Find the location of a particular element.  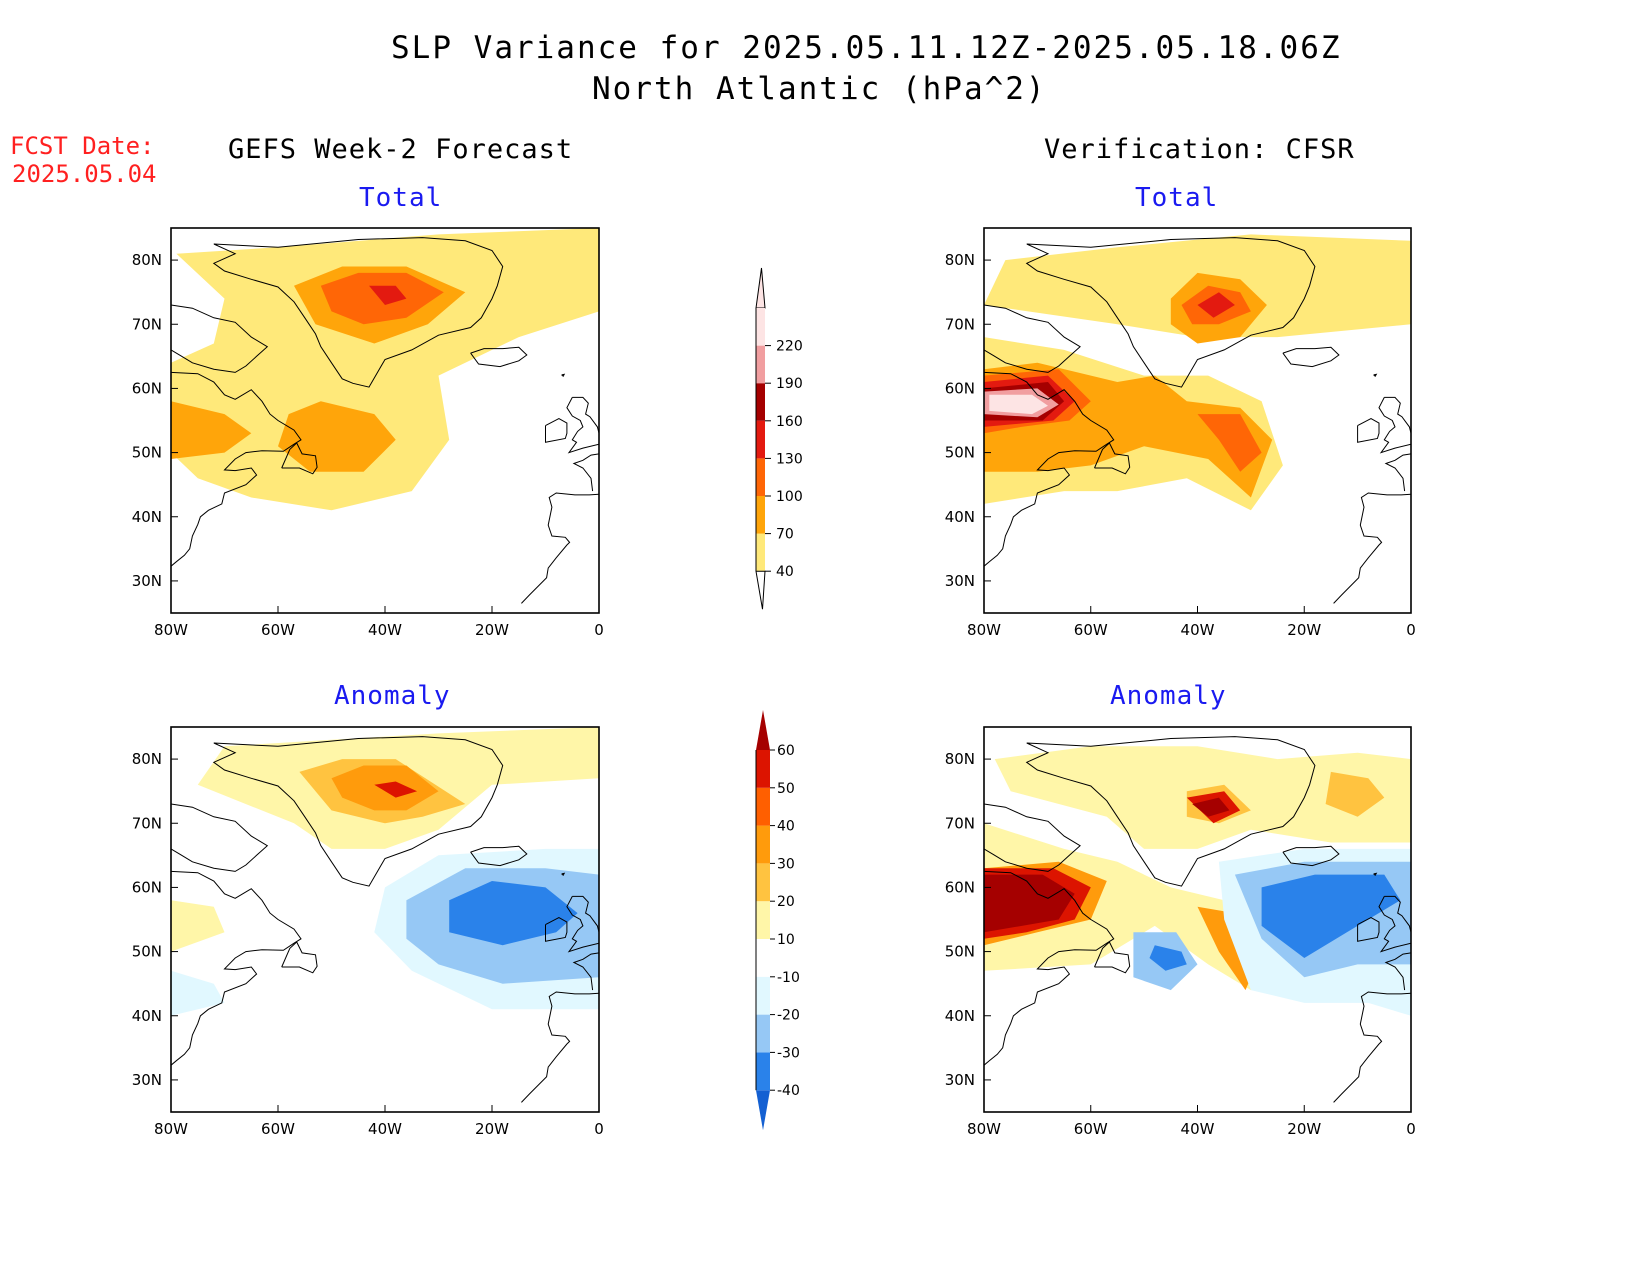

fcst-date-value: 2025.05.04 is located at coordinates (84, 174).